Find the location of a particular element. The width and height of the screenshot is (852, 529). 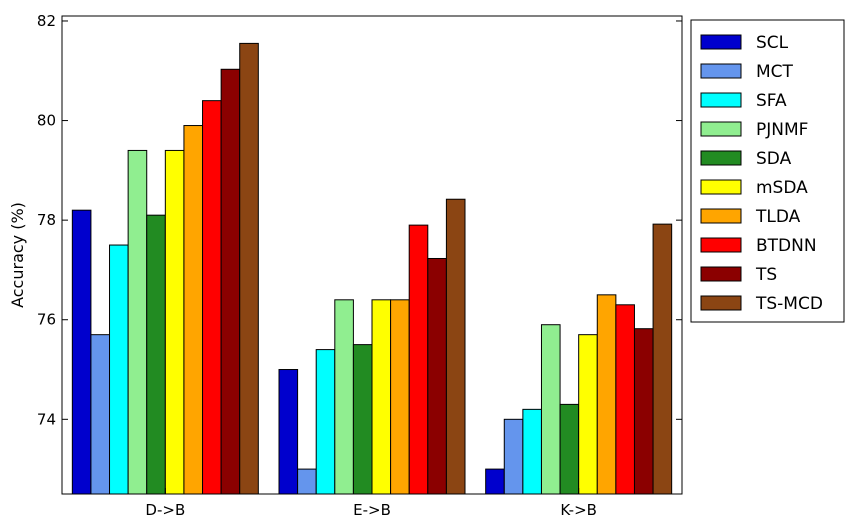

legend-swatch-ts is located at coordinates (721, 274).